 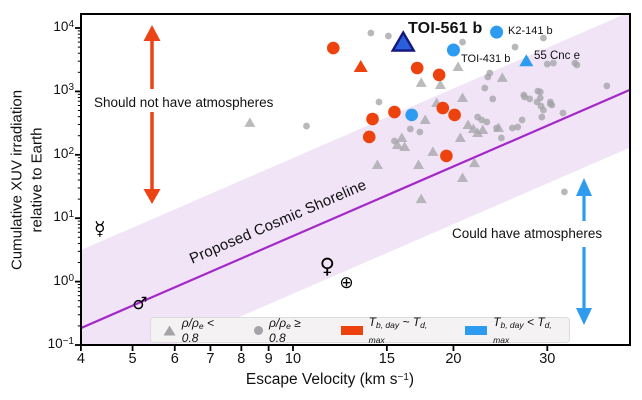 I want to click on legend-item-hot-dayside: Tb, day ~ Td, max, so click(x=392, y=330).